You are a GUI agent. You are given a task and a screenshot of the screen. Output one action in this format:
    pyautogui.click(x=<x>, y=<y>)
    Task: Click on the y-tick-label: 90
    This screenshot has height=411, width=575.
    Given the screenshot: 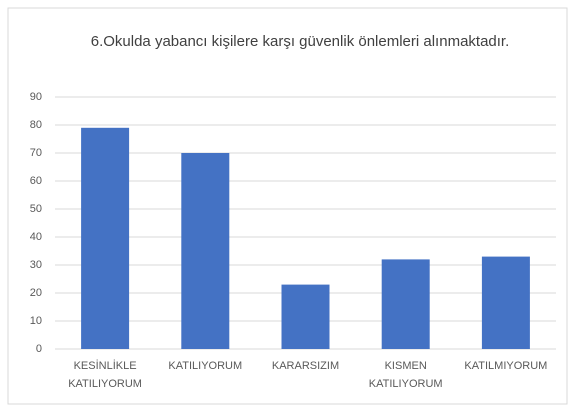 What is the action you would take?
    pyautogui.click(x=36, y=97)
    